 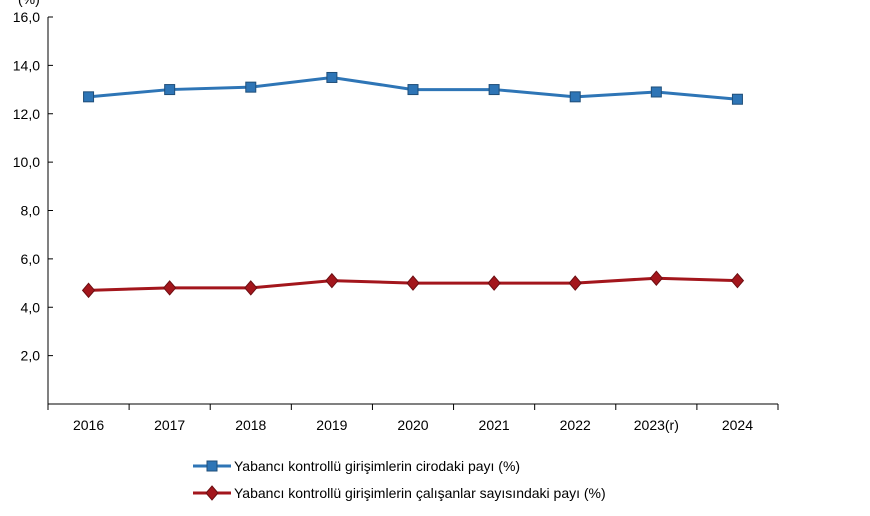 What do you see at coordinates (88, 425) in the screenshot?
I see `x-tick-label: 2016` at bounding box center [88, 425].